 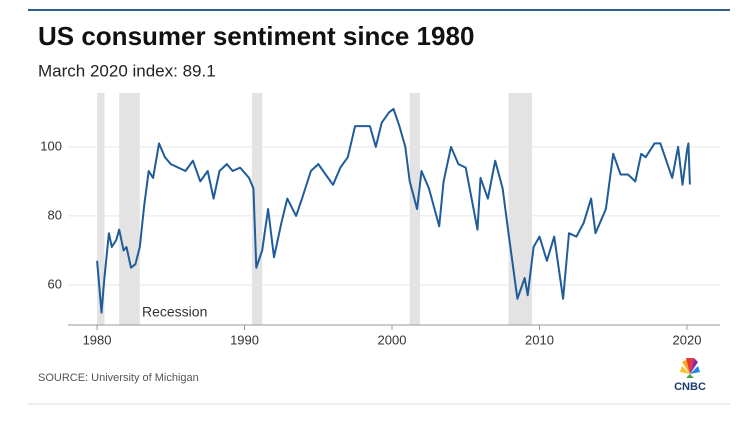 I want to click on y-tick-label: 60, so click(x=55, y=283).